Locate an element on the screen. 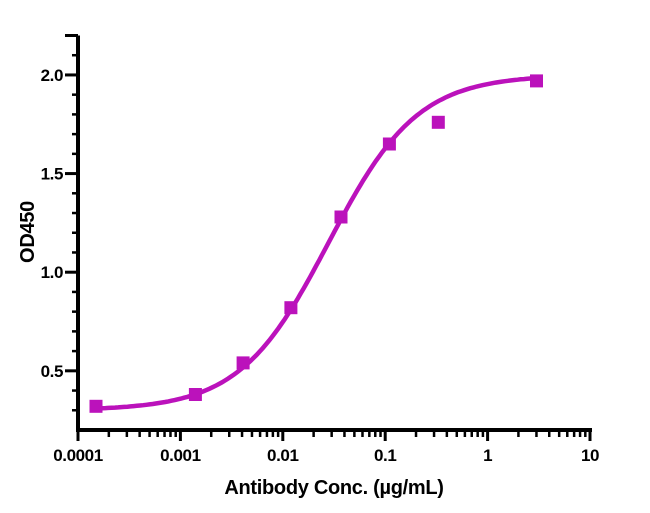 The width and height of the screenshot is (650, 513). y-tick-label: 1.0 is located at coordinates (52, 272).